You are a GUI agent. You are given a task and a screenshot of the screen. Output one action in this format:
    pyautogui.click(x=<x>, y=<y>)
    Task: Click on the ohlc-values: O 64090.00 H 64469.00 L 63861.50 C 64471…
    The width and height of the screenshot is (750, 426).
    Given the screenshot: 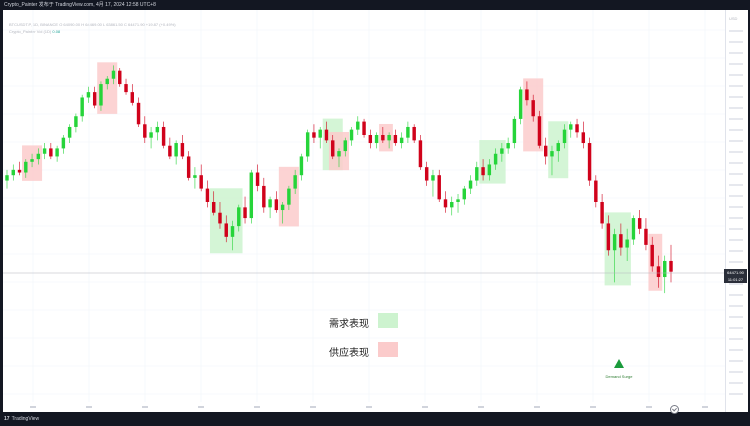 What is the action you would take?
    pyautogui.click(x=117, y=24)
    